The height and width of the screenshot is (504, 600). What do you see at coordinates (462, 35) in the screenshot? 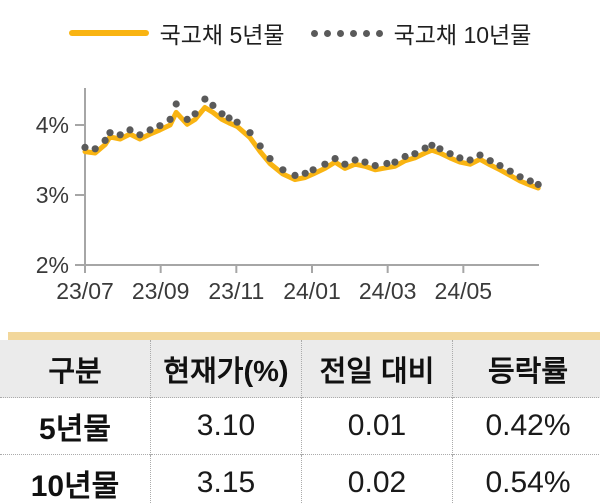
I see `legend-label-10yr: 국고채 10년물` at bounding box center [462, 35].